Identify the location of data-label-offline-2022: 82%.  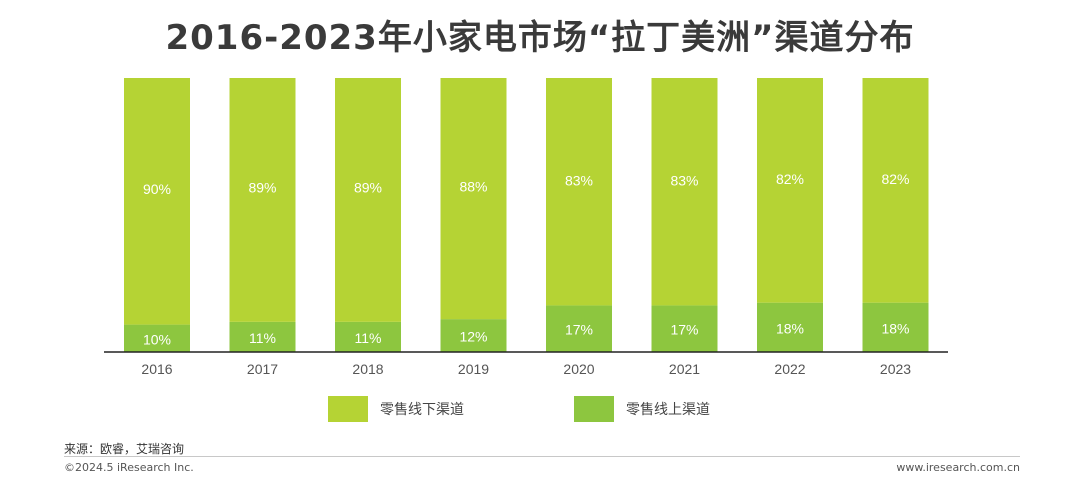
(790, 179).